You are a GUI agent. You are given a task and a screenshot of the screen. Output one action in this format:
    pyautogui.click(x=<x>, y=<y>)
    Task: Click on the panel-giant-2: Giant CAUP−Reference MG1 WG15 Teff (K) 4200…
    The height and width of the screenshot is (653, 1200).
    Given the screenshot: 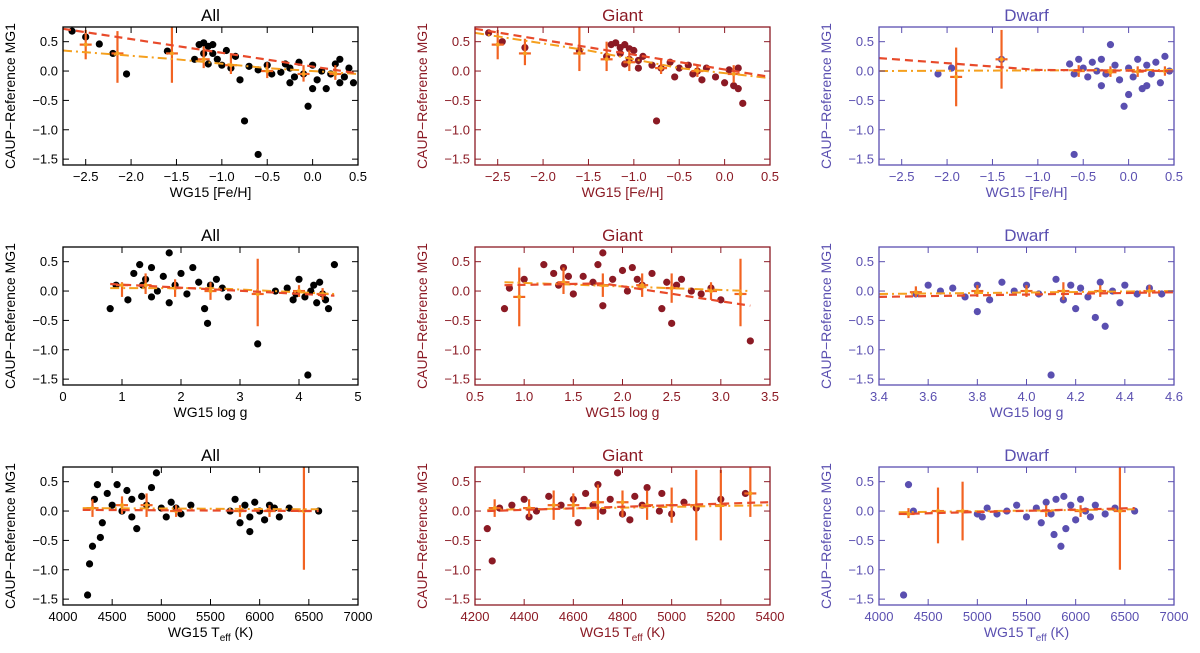 What is the action you would take?
    pyautogui.click(x=599, y=545)
    